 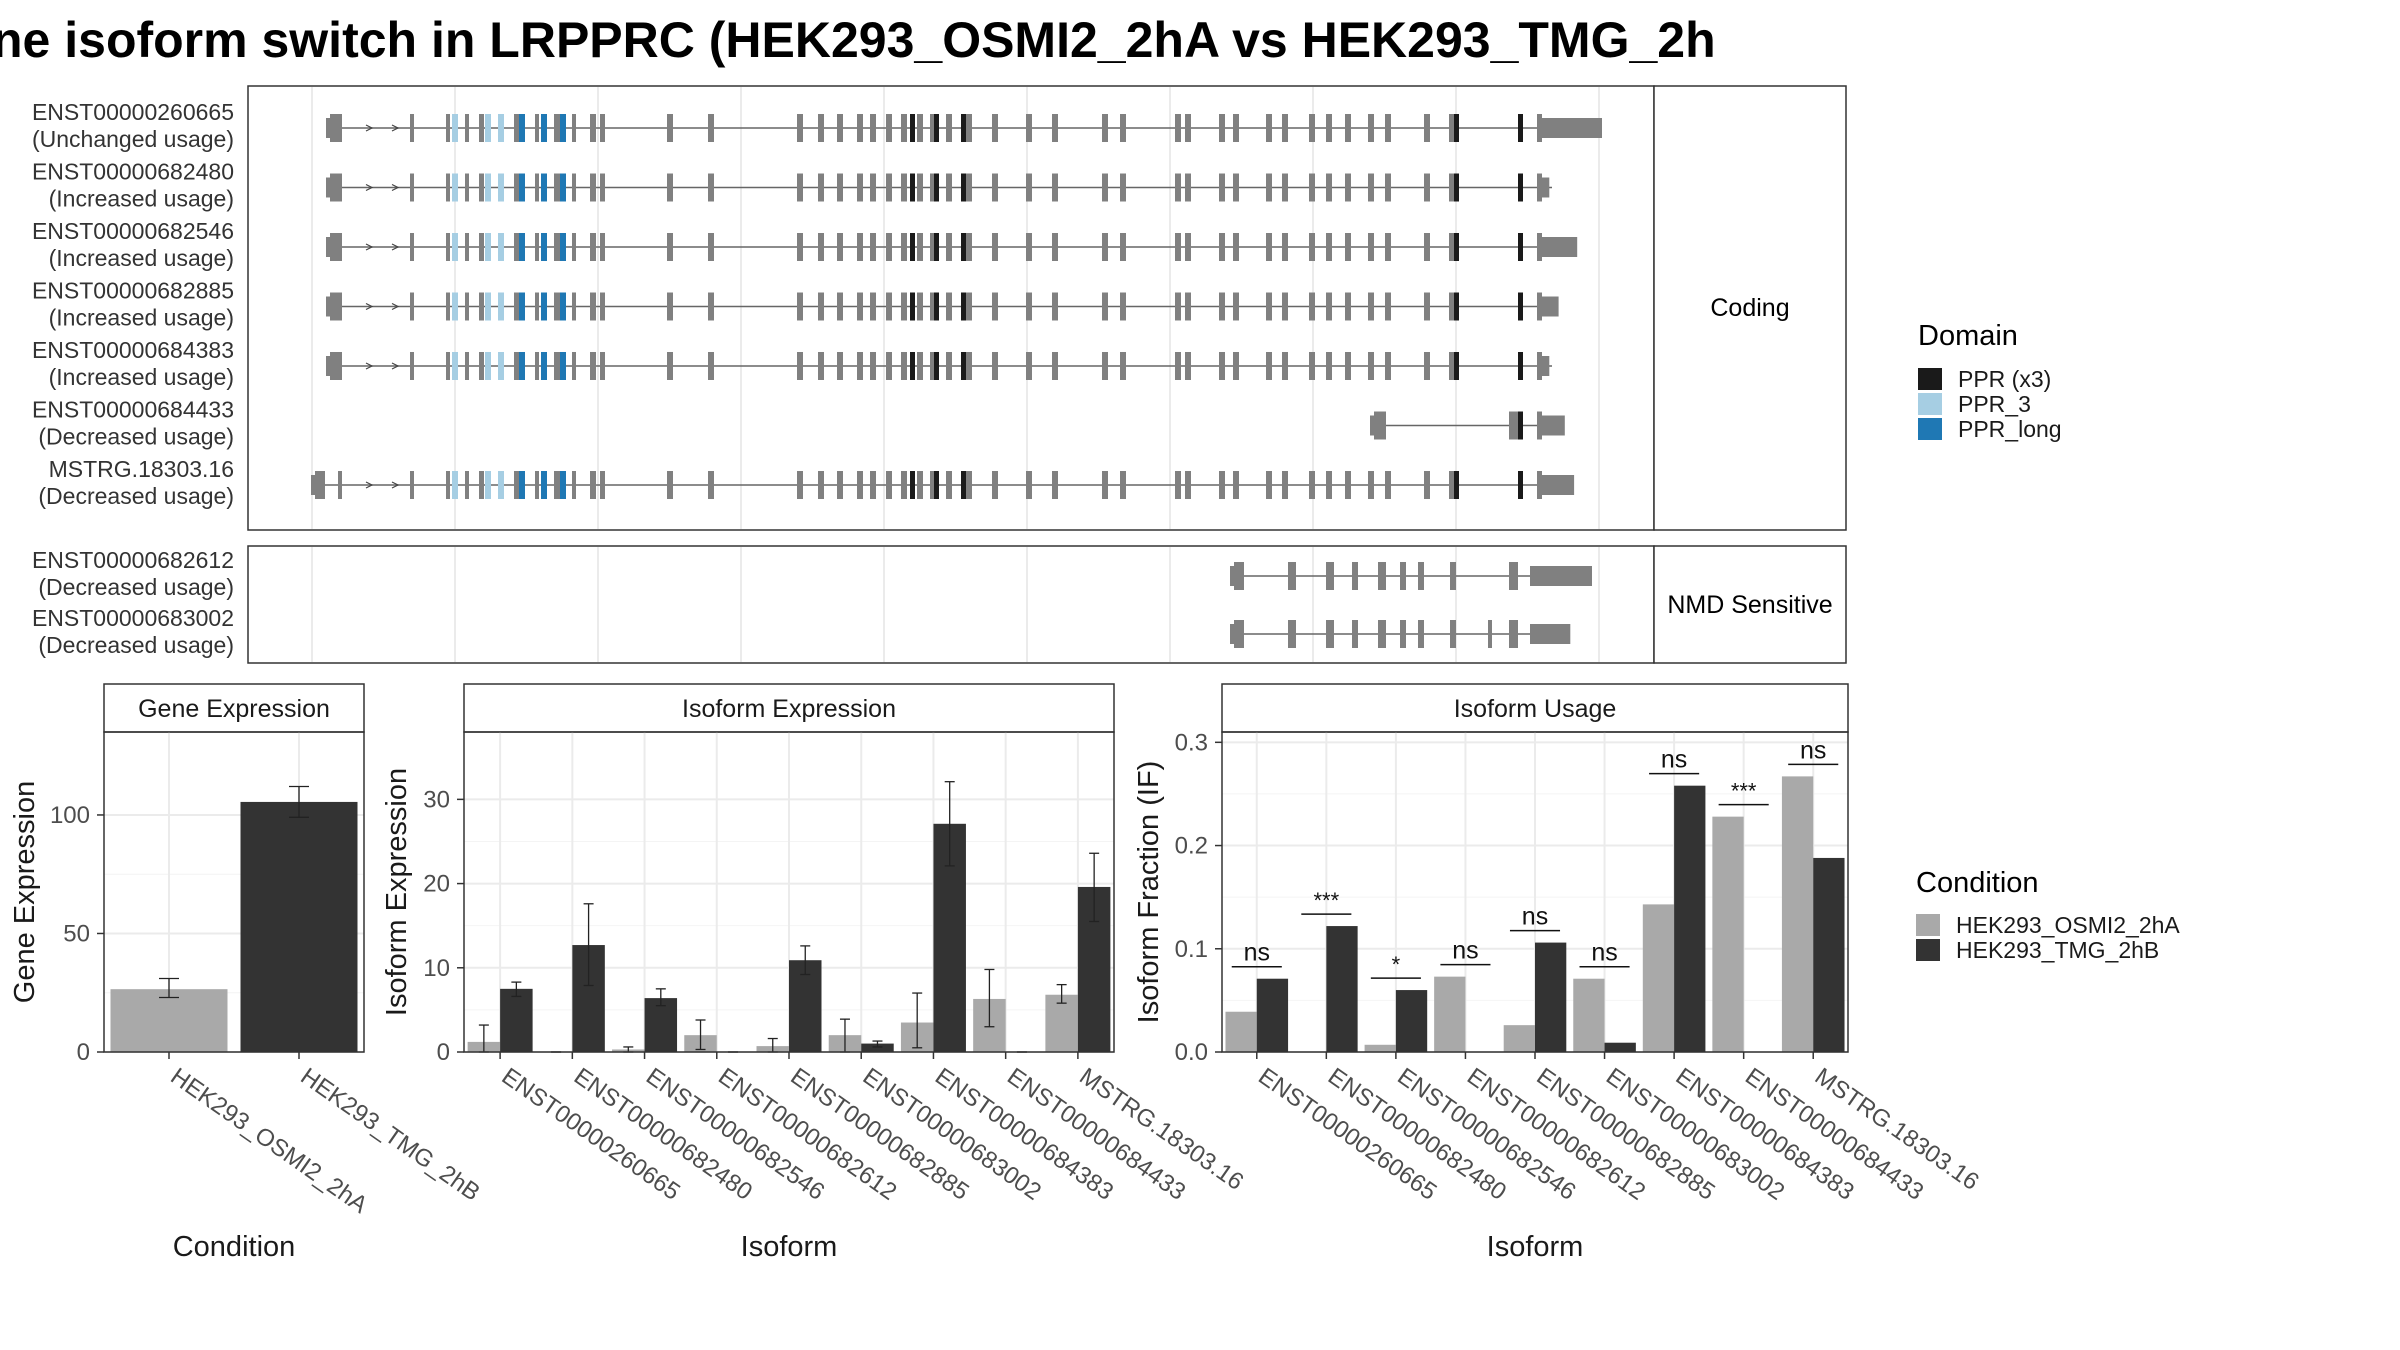 What do you see at coordinates (133, 112) in the screenshot?
I see `transcript-id: ENST00000260665` at bounding box center [133, 112].